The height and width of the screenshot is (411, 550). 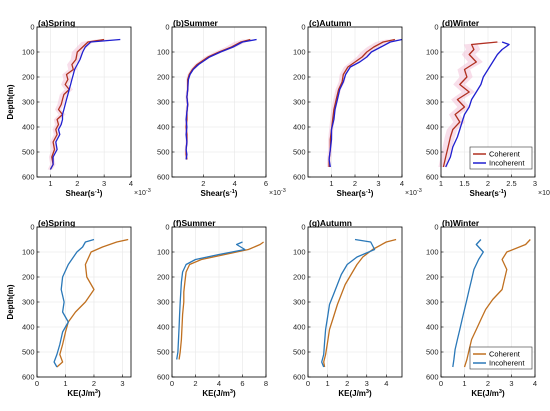 I want to click on legend-label: Incoherent, so click(x=507, y=163).